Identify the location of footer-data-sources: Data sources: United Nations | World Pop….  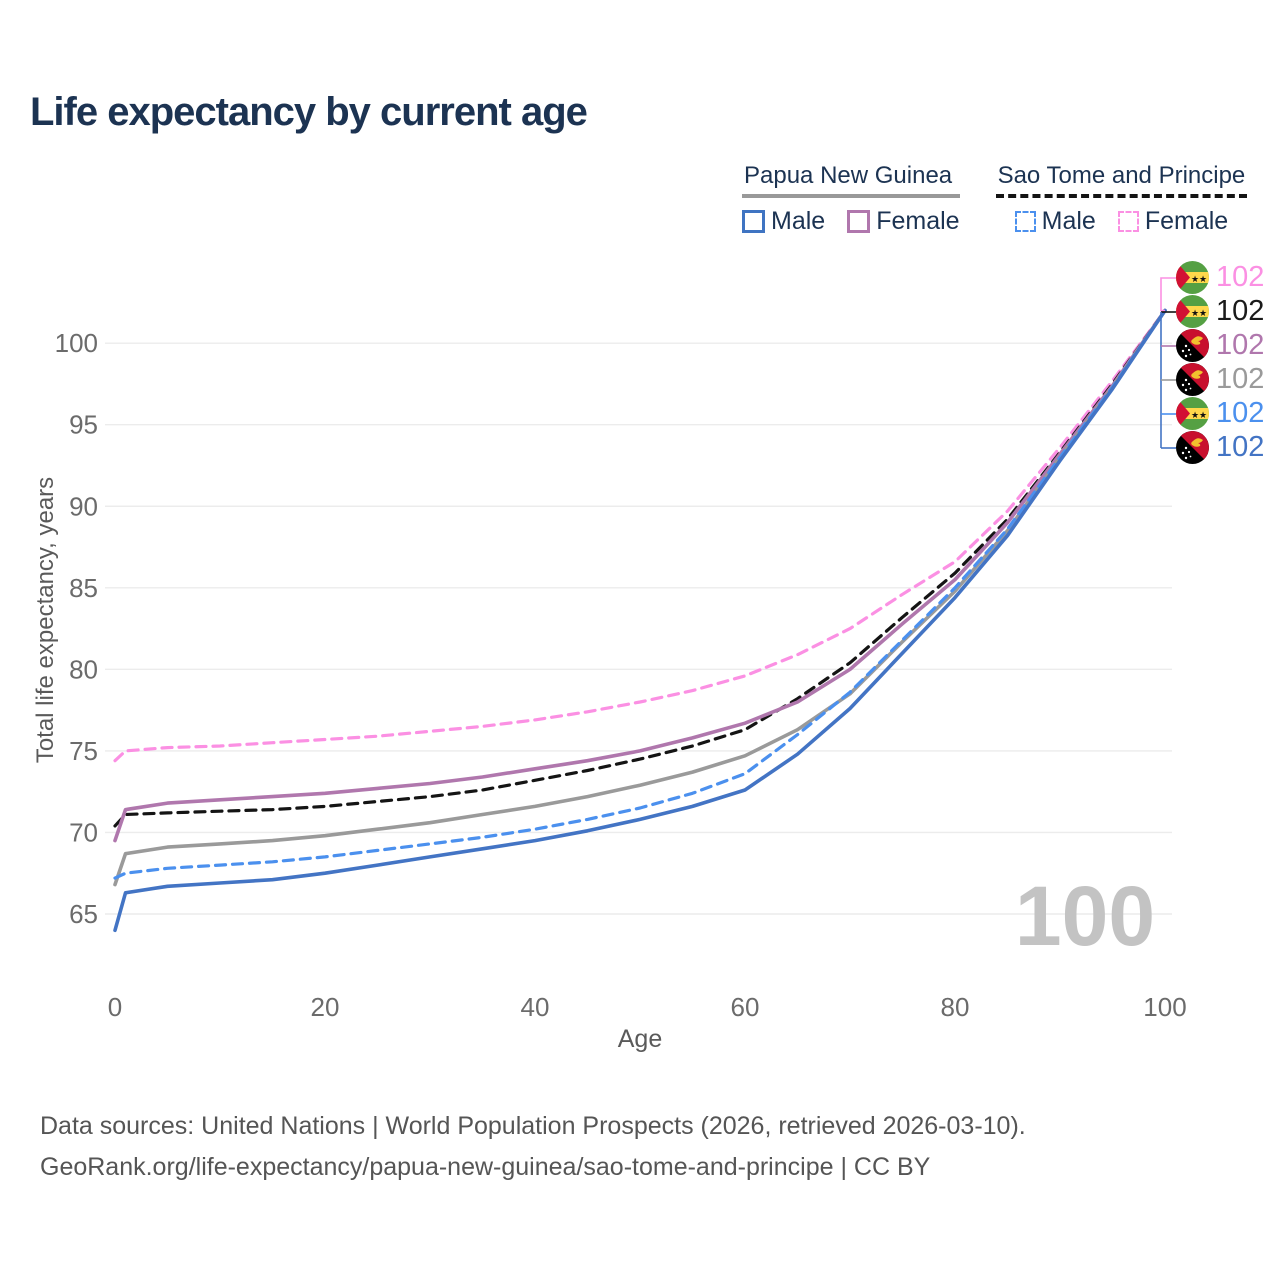
(533, 1126).